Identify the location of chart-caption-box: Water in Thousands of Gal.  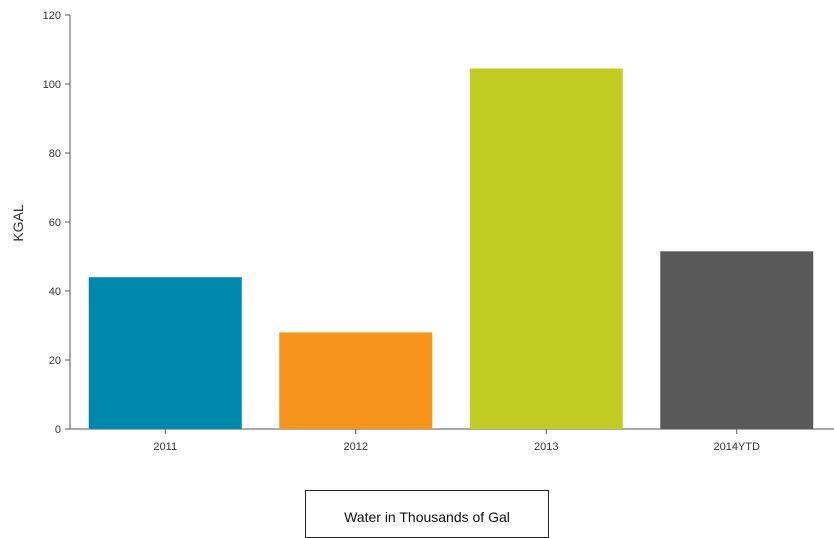
(427, 514).